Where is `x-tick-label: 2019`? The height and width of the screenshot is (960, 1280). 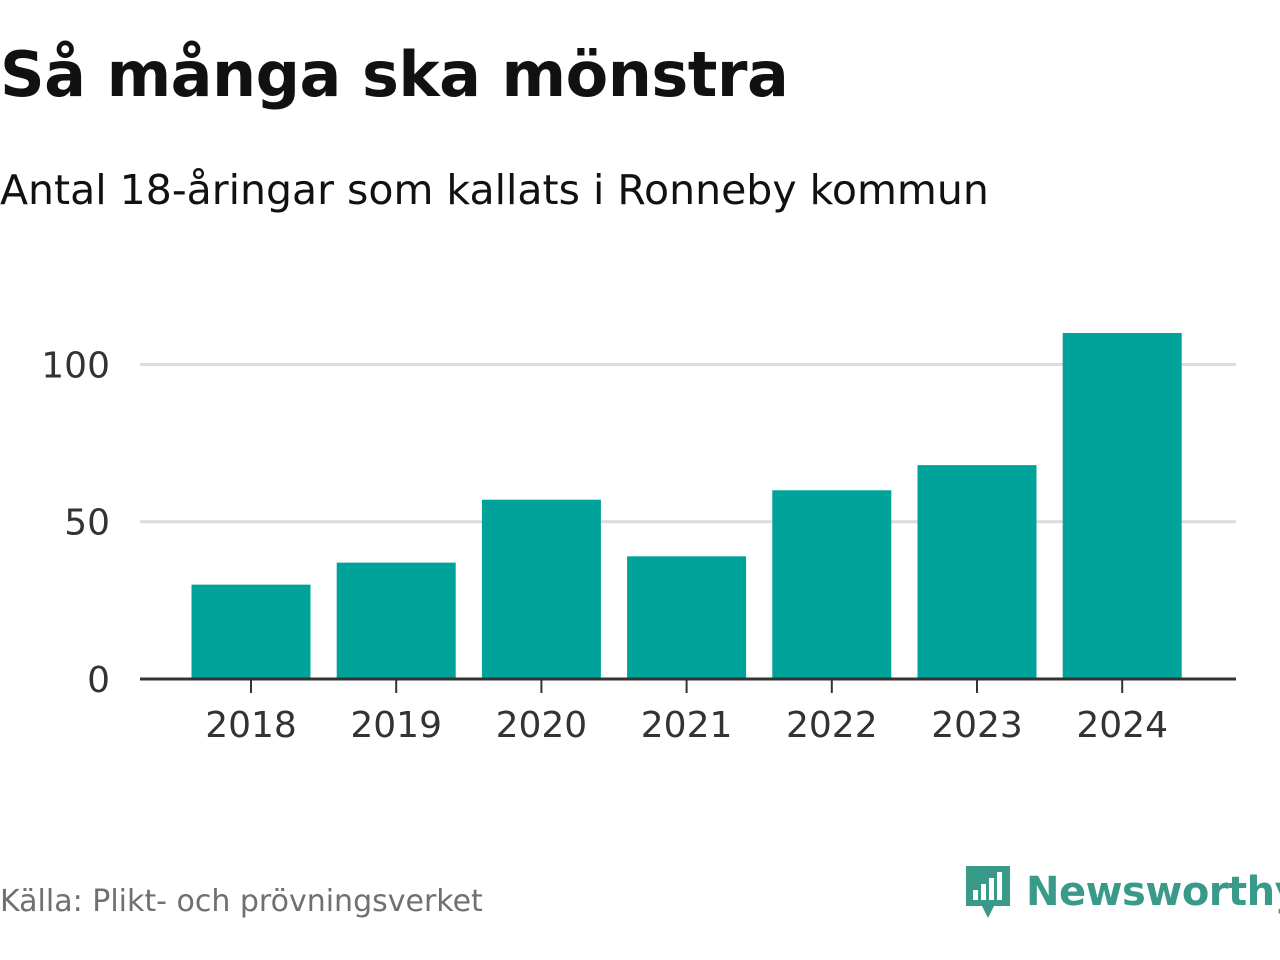 x-tick-label: 2019 is located at coordinates (396, 725).